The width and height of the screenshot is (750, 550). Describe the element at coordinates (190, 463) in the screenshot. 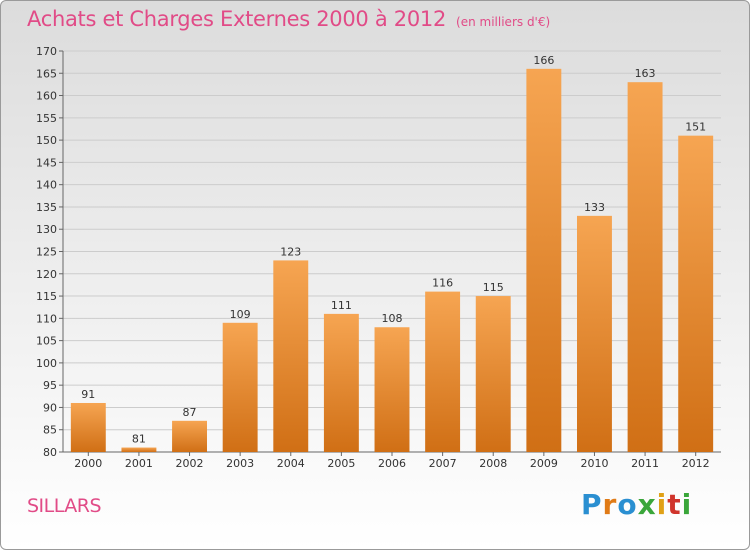

I see `x-tick-label: 2002` at that location.